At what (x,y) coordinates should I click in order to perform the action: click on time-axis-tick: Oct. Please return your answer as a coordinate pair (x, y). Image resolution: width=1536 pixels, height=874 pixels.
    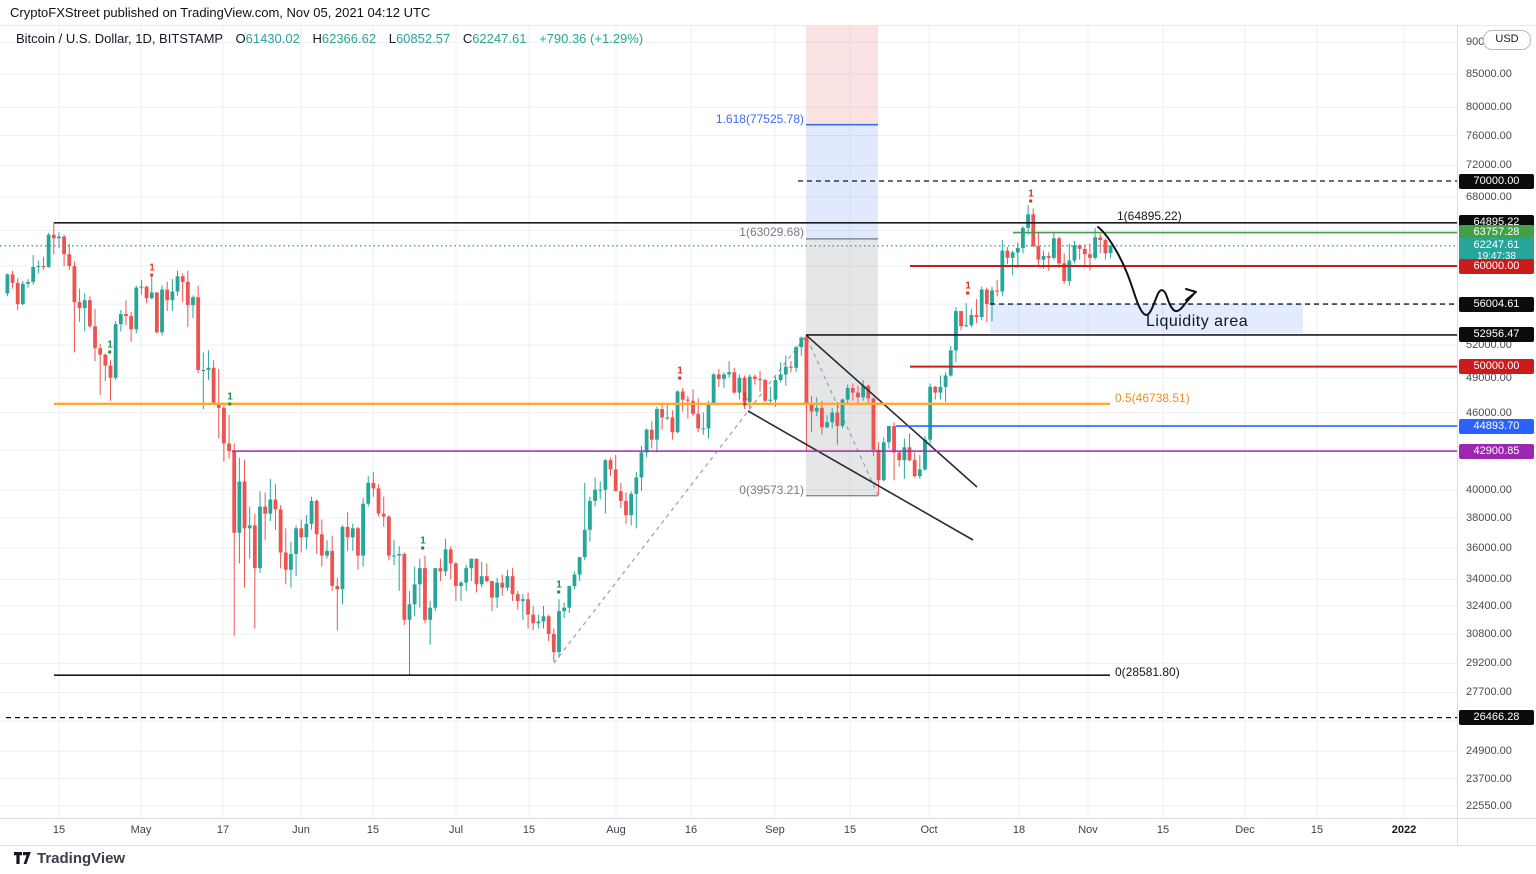
    Looking at the image, I should click on (929, 830).